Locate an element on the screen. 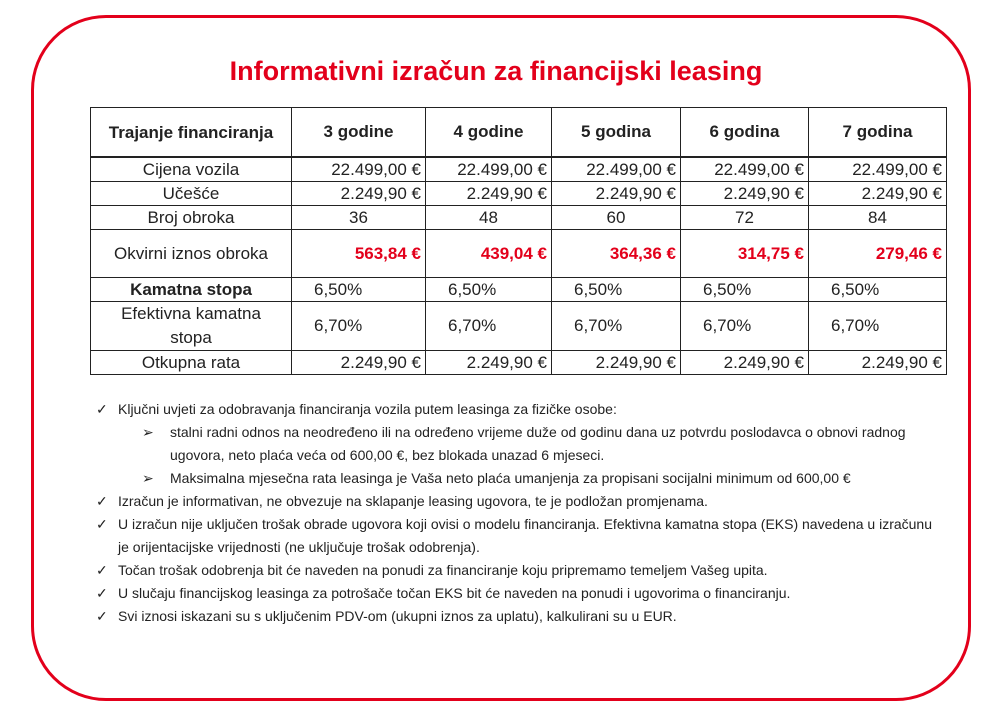 This screenshot has height=722, width=992. row-label: Efektivna kamatna stopa is located at coordinates (191, 326).